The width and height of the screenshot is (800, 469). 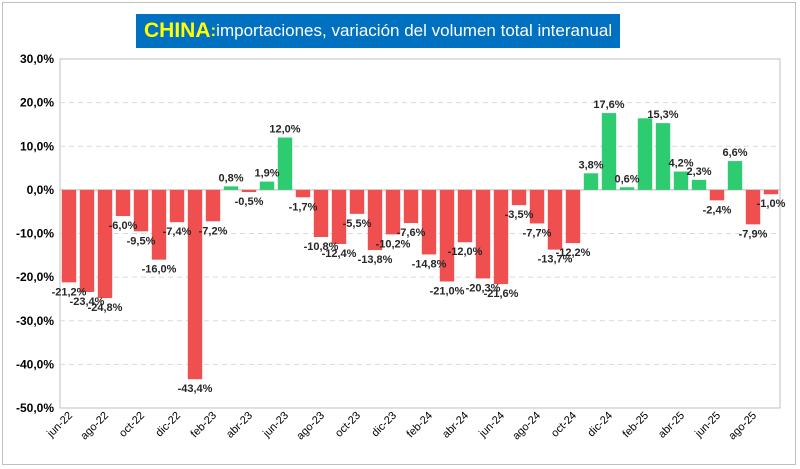 I want to click on x-tick-label: jun-24, so click(x=491, y=425).